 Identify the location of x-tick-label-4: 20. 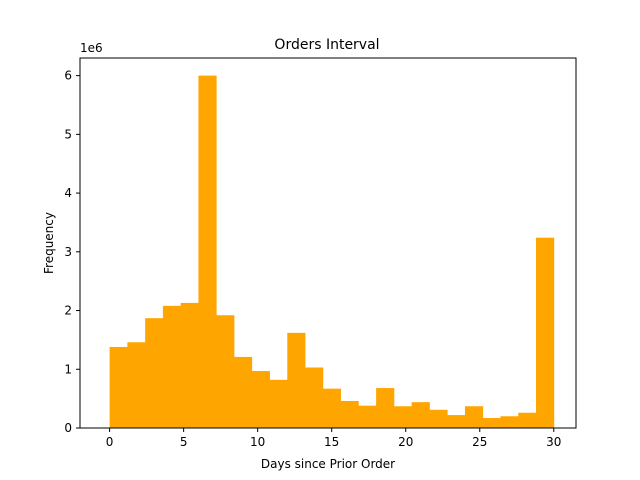
(405, 442).